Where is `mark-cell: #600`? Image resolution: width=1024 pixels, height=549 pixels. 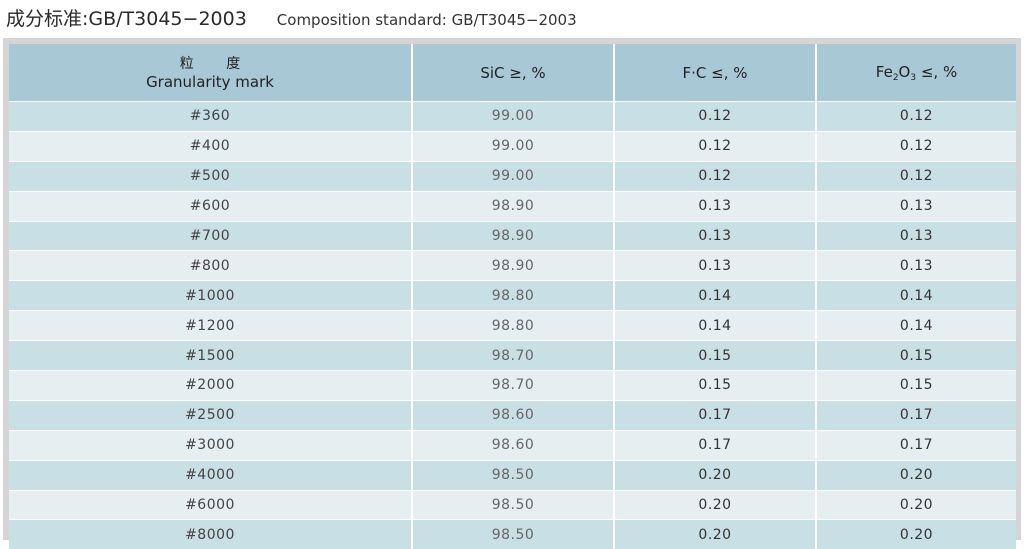
mark-cell: #600 is located at coordinates (210, 206).